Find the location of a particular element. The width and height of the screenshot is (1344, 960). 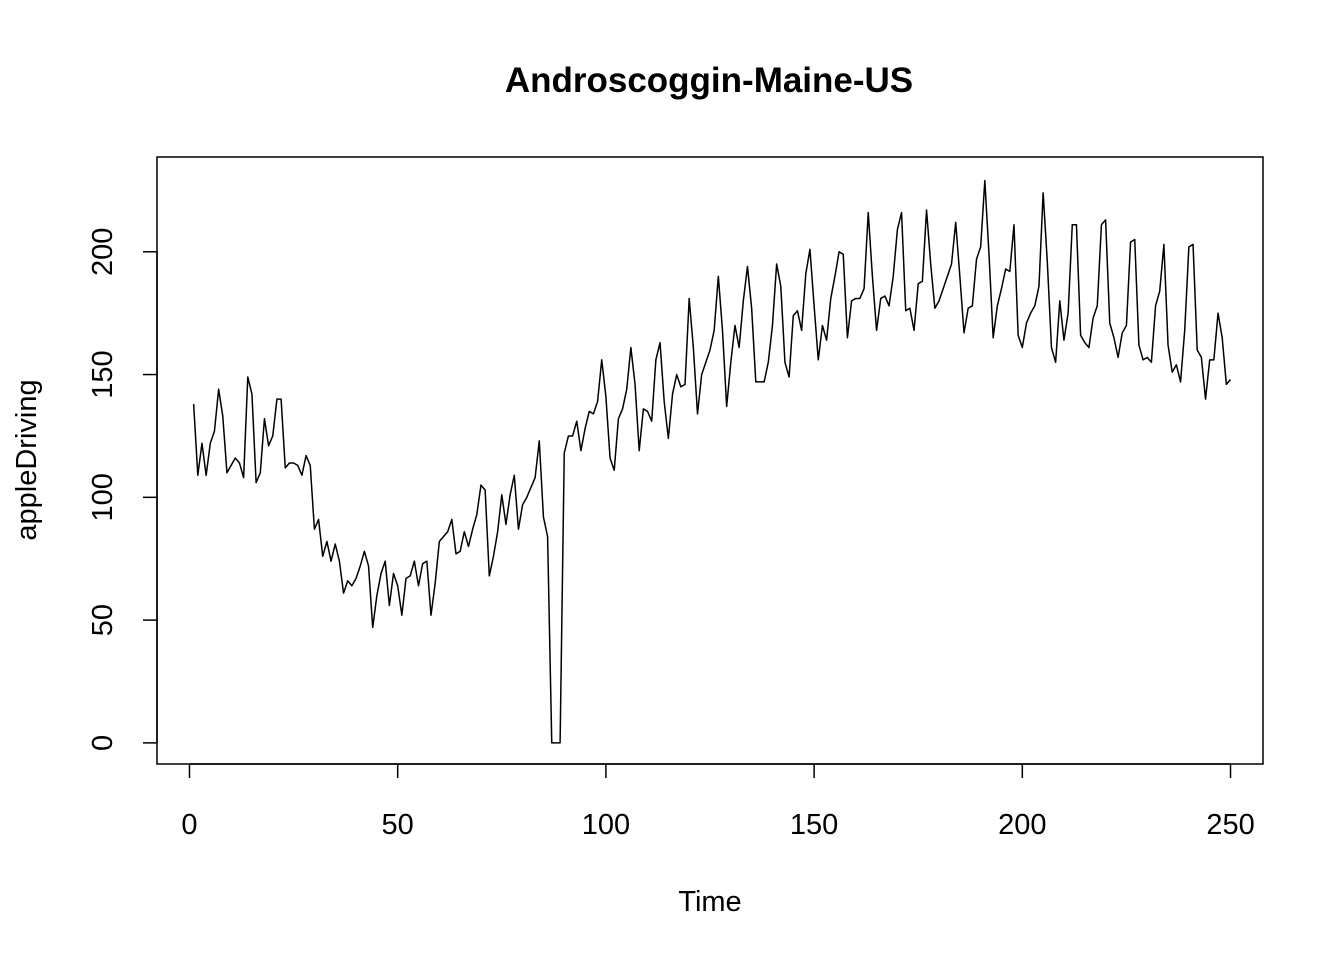

y-tick-label: 50 is located at coordinates (103, 620).